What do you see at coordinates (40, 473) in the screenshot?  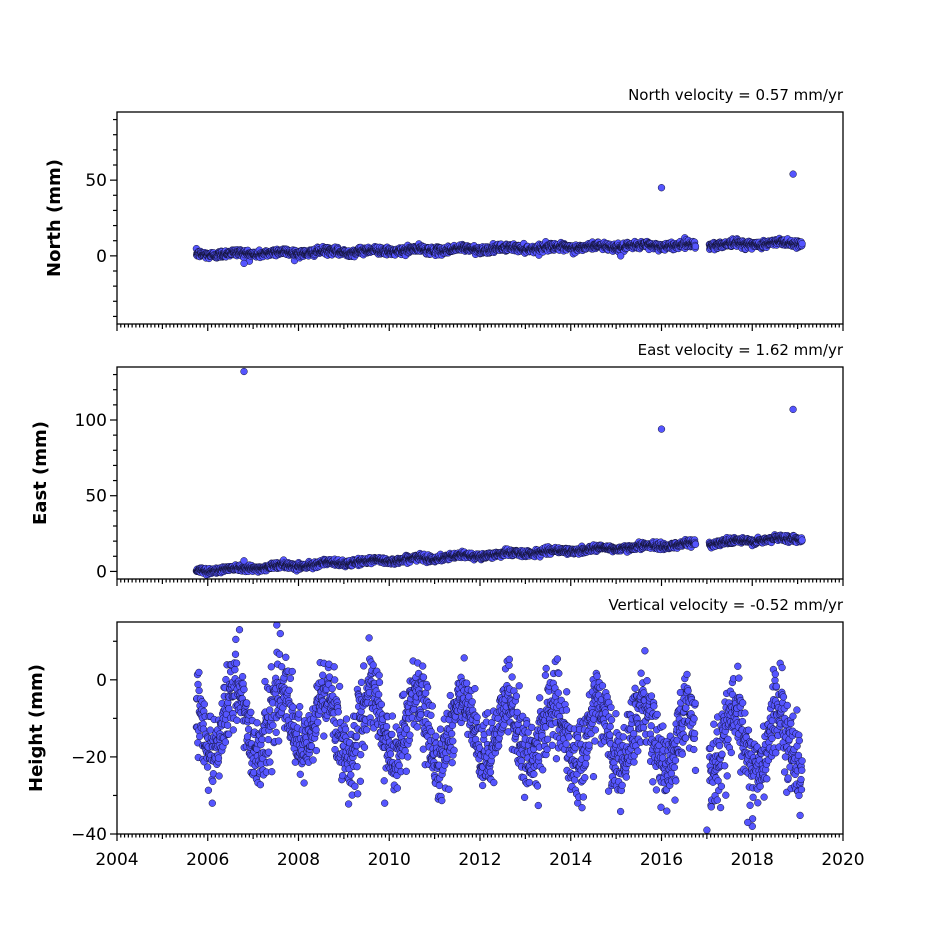 I see `east-ylabel: East (mm)` at bounding box center [40, 473].